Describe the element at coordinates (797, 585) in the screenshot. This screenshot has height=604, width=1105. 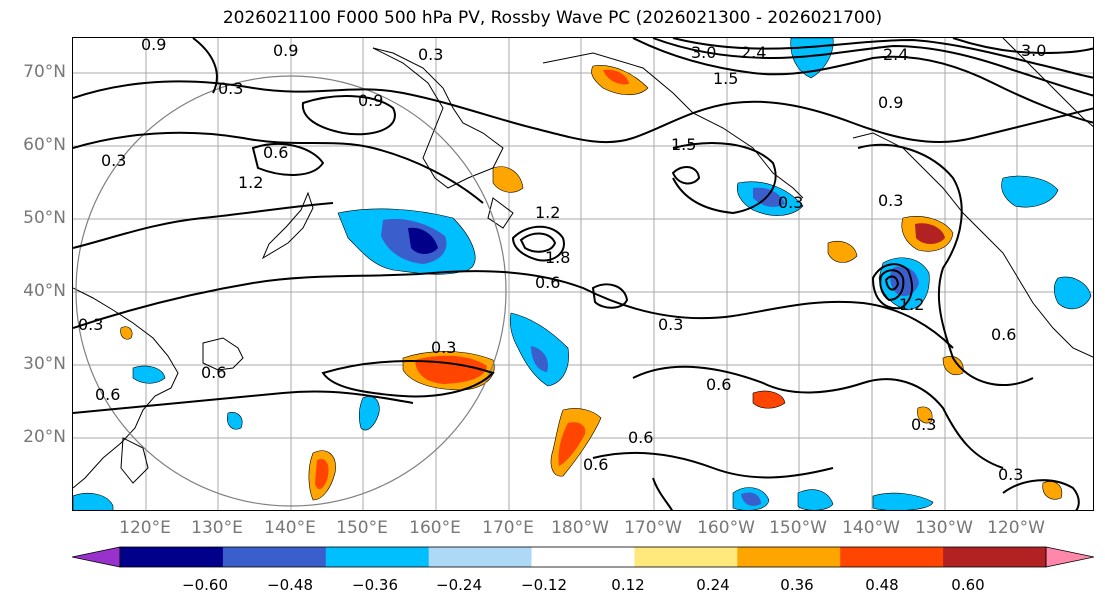
I see `colorbar-tick-label: 0.36` at that location.